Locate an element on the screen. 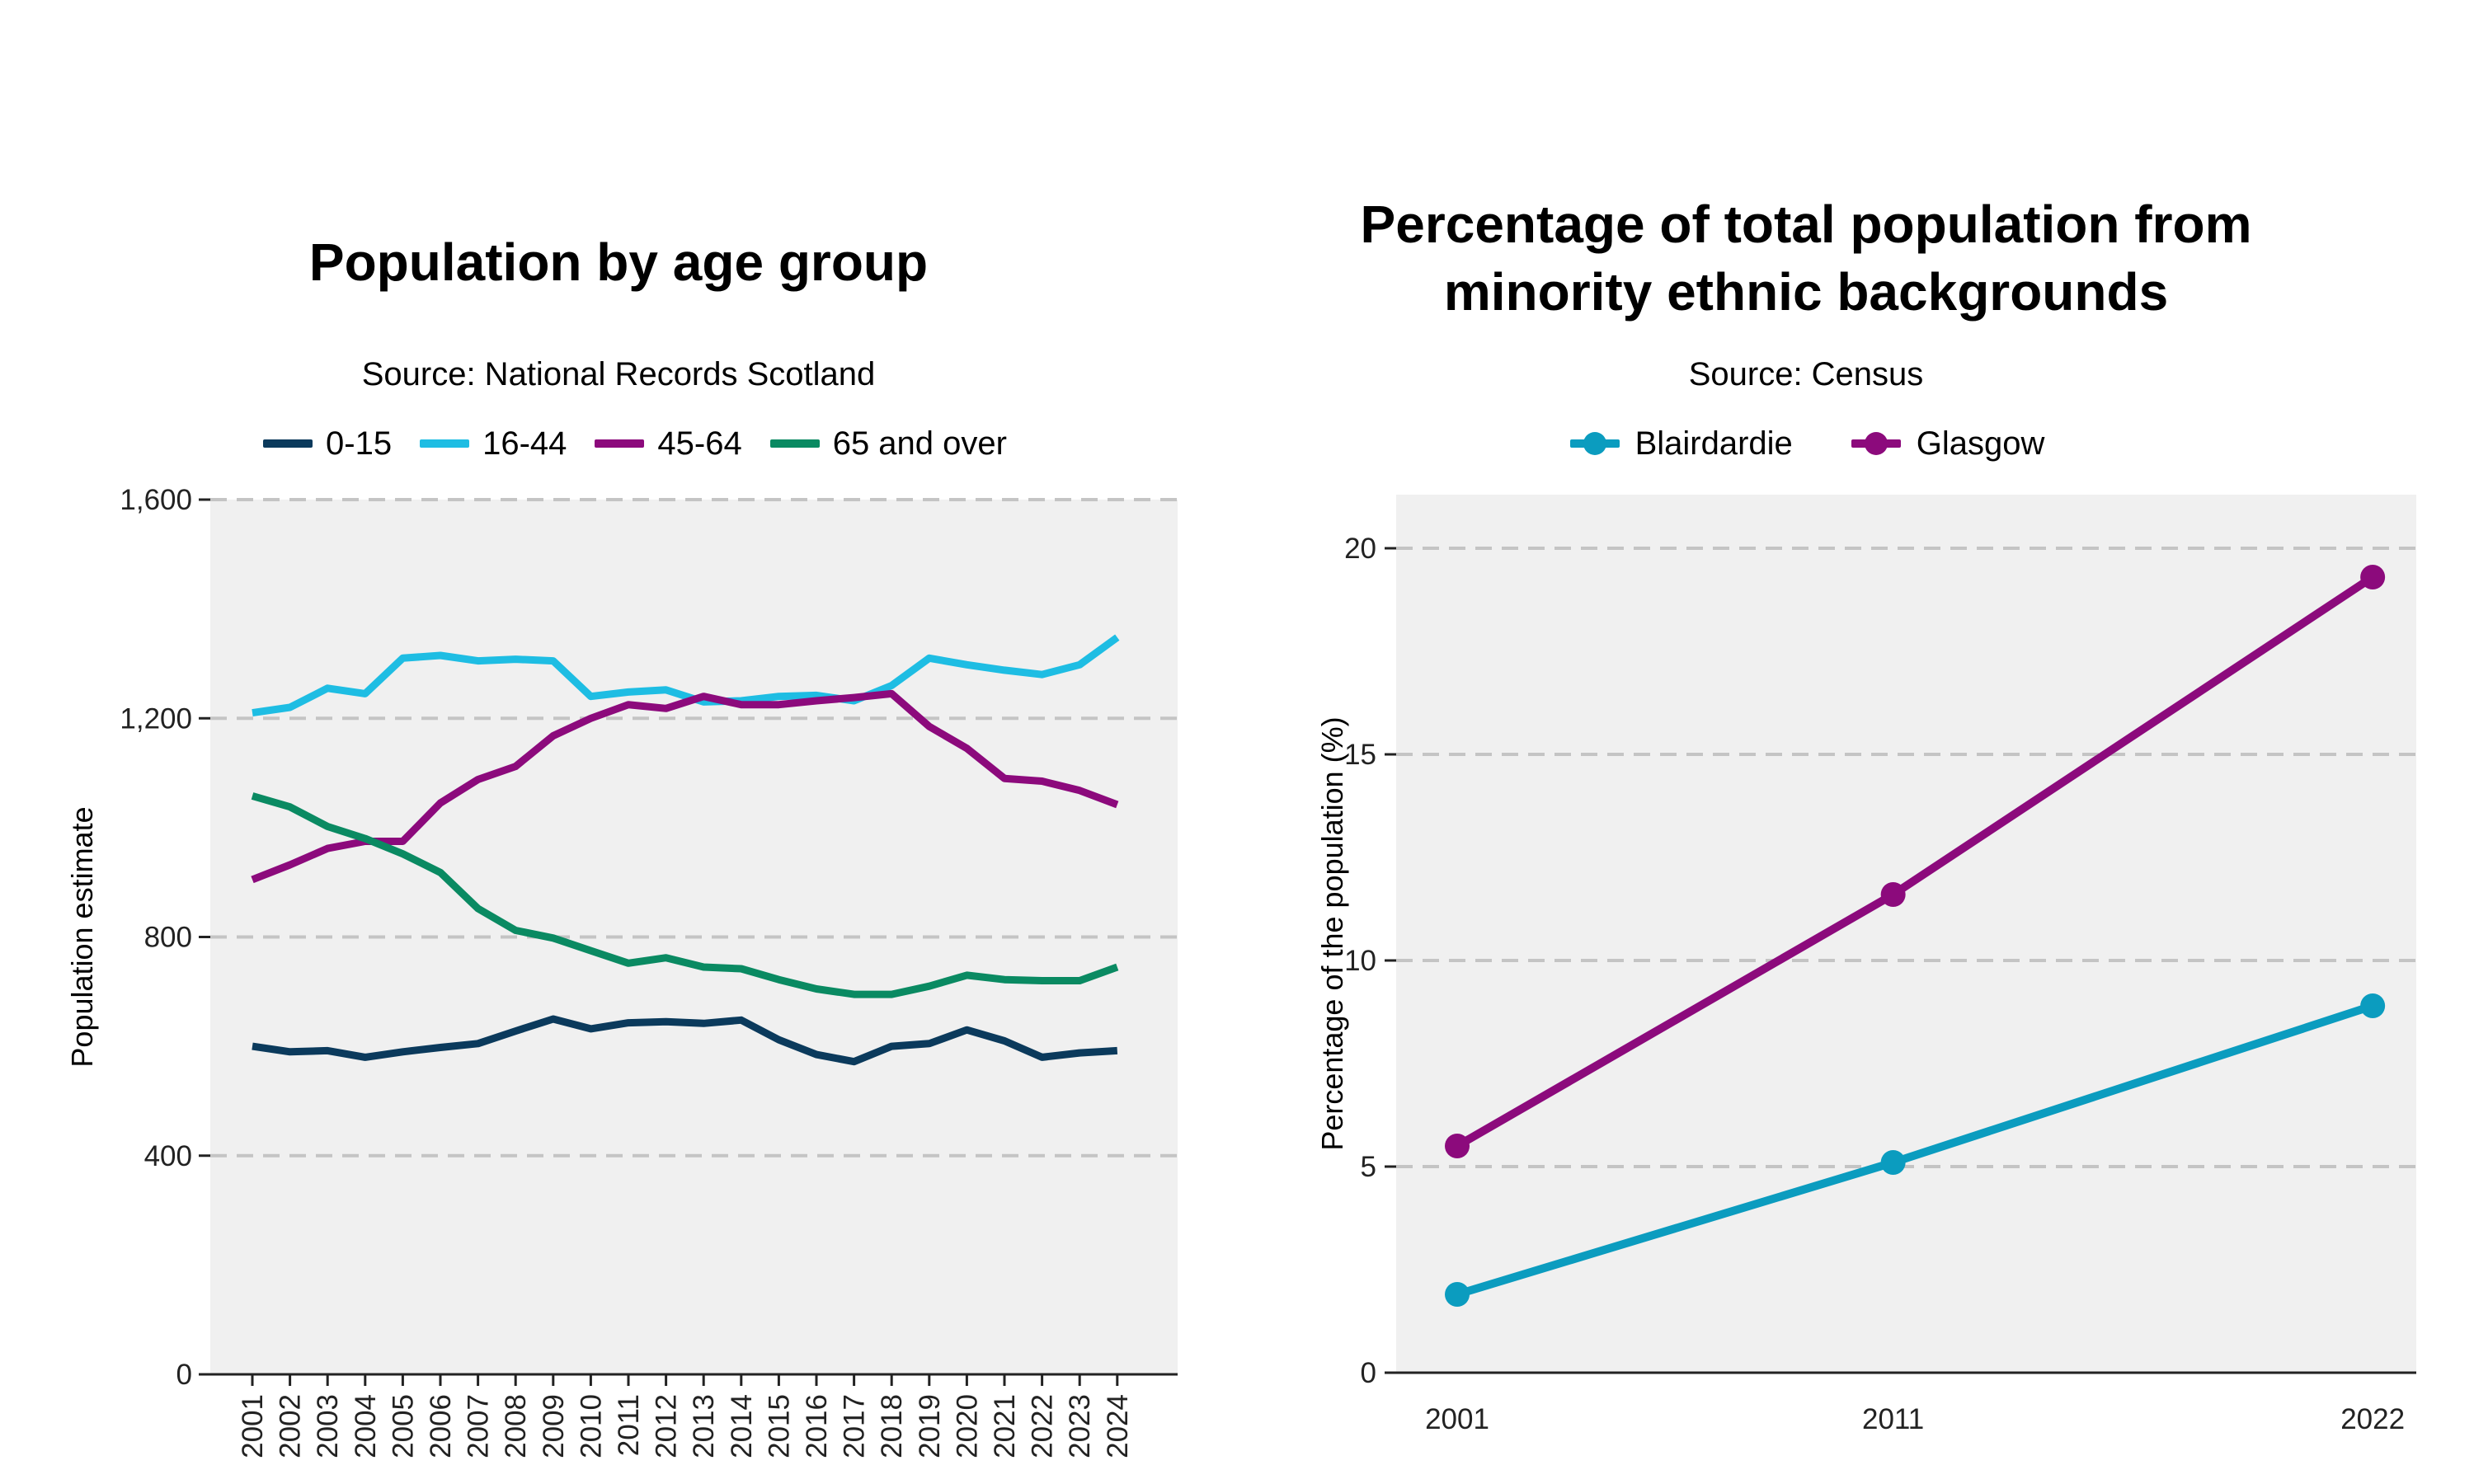 The height and width of the screenshot is (1484, 2474). legend-label-65-over: 65 and over is located at coordinates (919, 444).